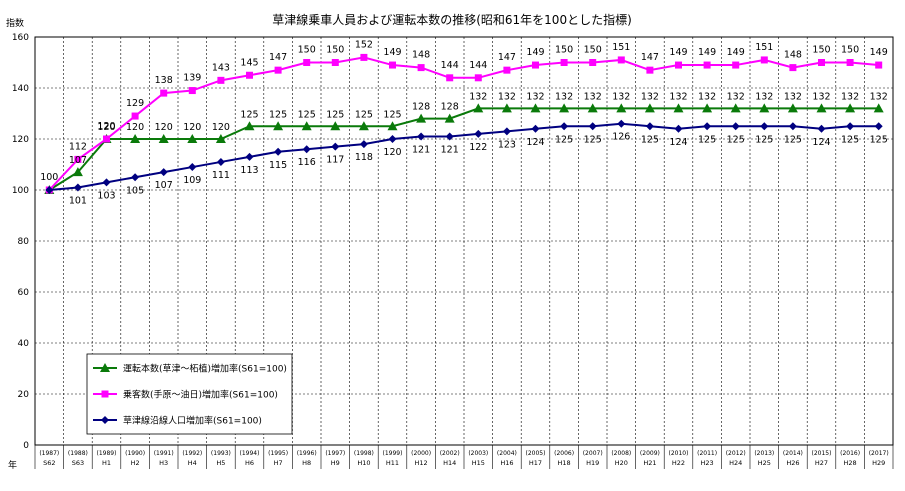 Image resolution: width=905 pixels, height=491 pixels. I want to click on data-label: 100, so click(49, 177).